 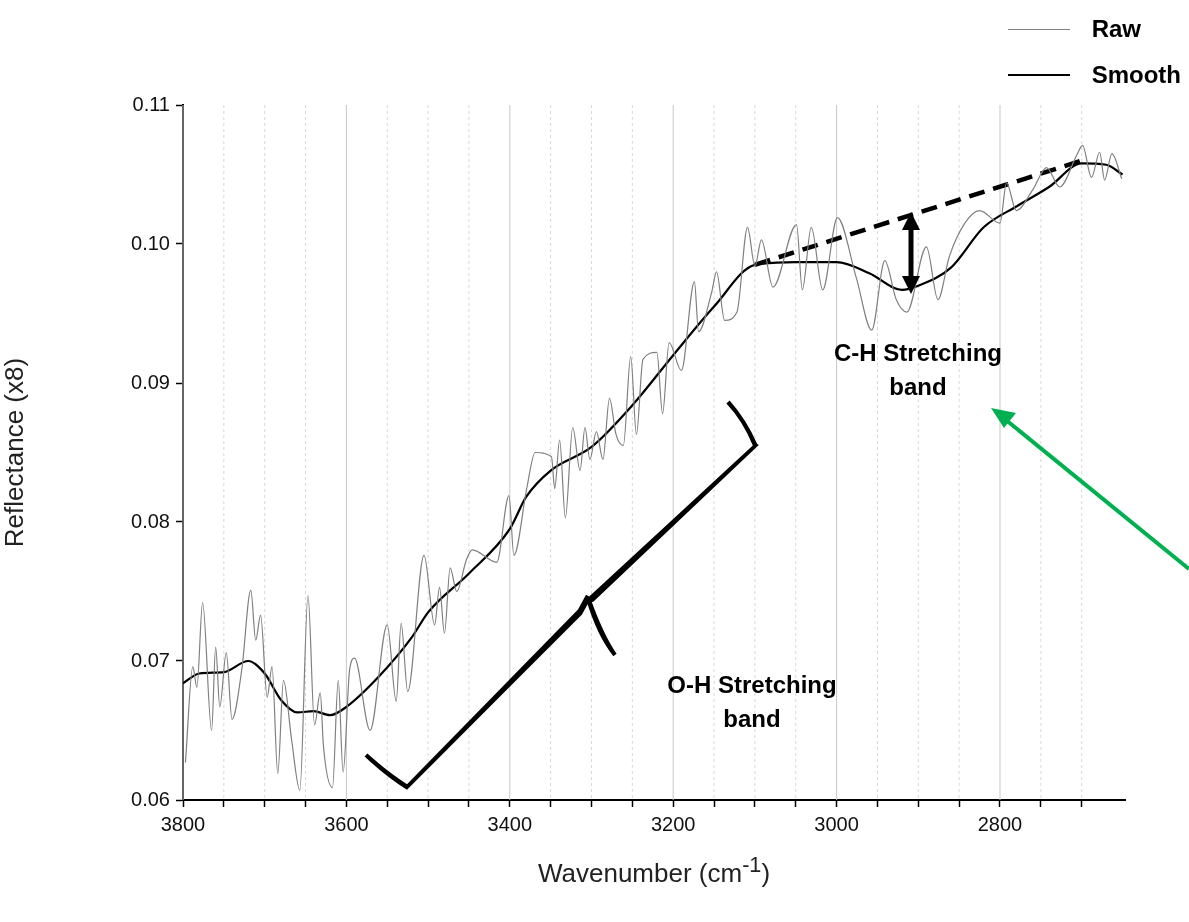 I want to click on y-tick-label: 0.09, so click(x=150, y=381).